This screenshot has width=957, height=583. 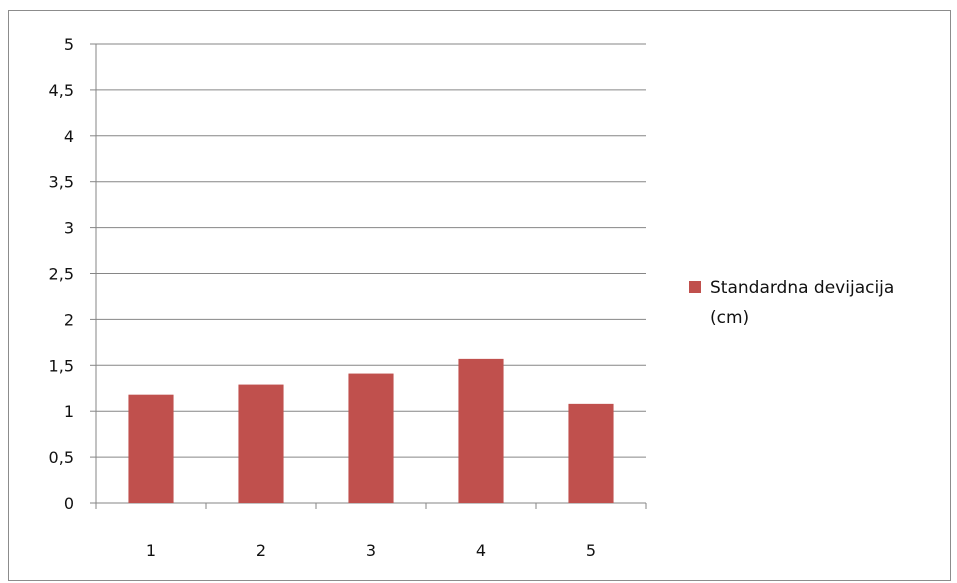 I want to click on y-tick-label: 5, so click(x=69, y=44).